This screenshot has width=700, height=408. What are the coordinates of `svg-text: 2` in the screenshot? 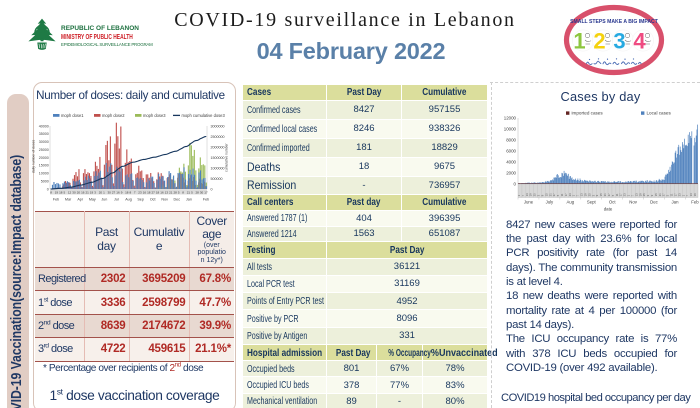 It's located at (599, 41).